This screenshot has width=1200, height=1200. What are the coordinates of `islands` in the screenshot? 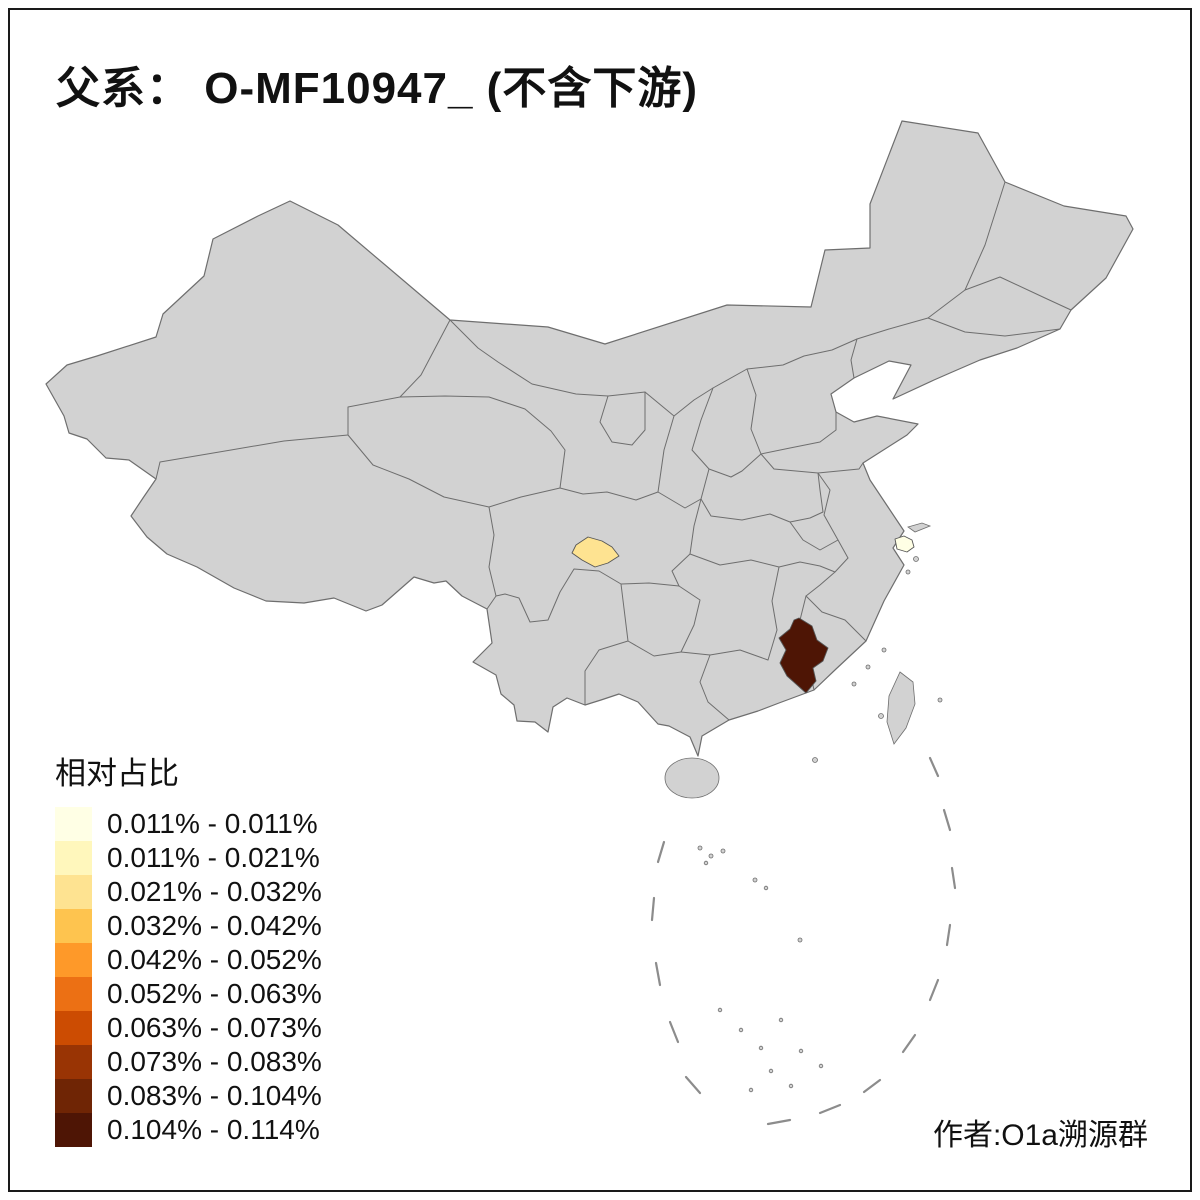 It's located at (798, 660).